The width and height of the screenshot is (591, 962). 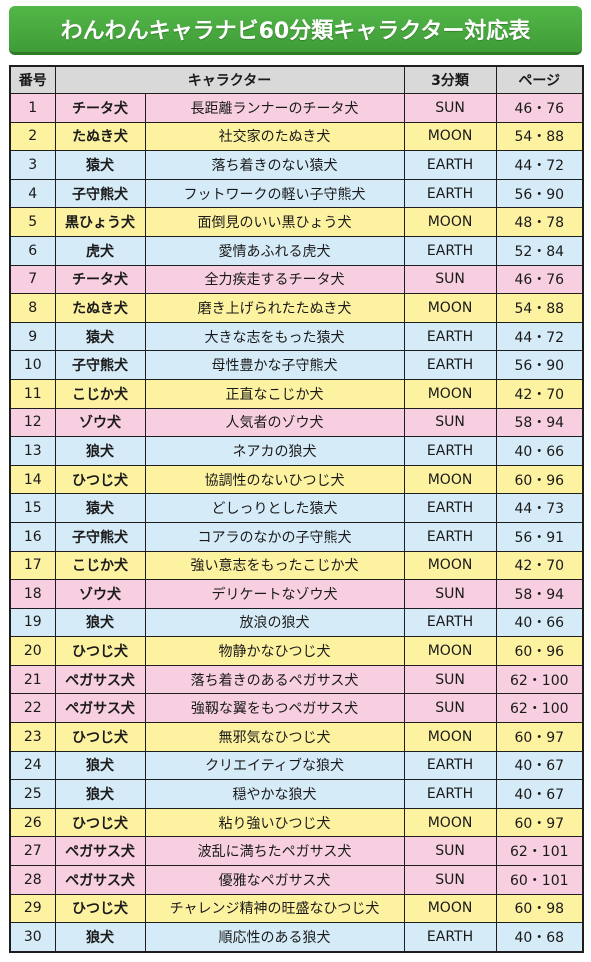 What do you see at coordinates (274, 737) in the screenshot?
I see `row-description: 無邪気なひつじ犬` at bounding box center [274, 737].